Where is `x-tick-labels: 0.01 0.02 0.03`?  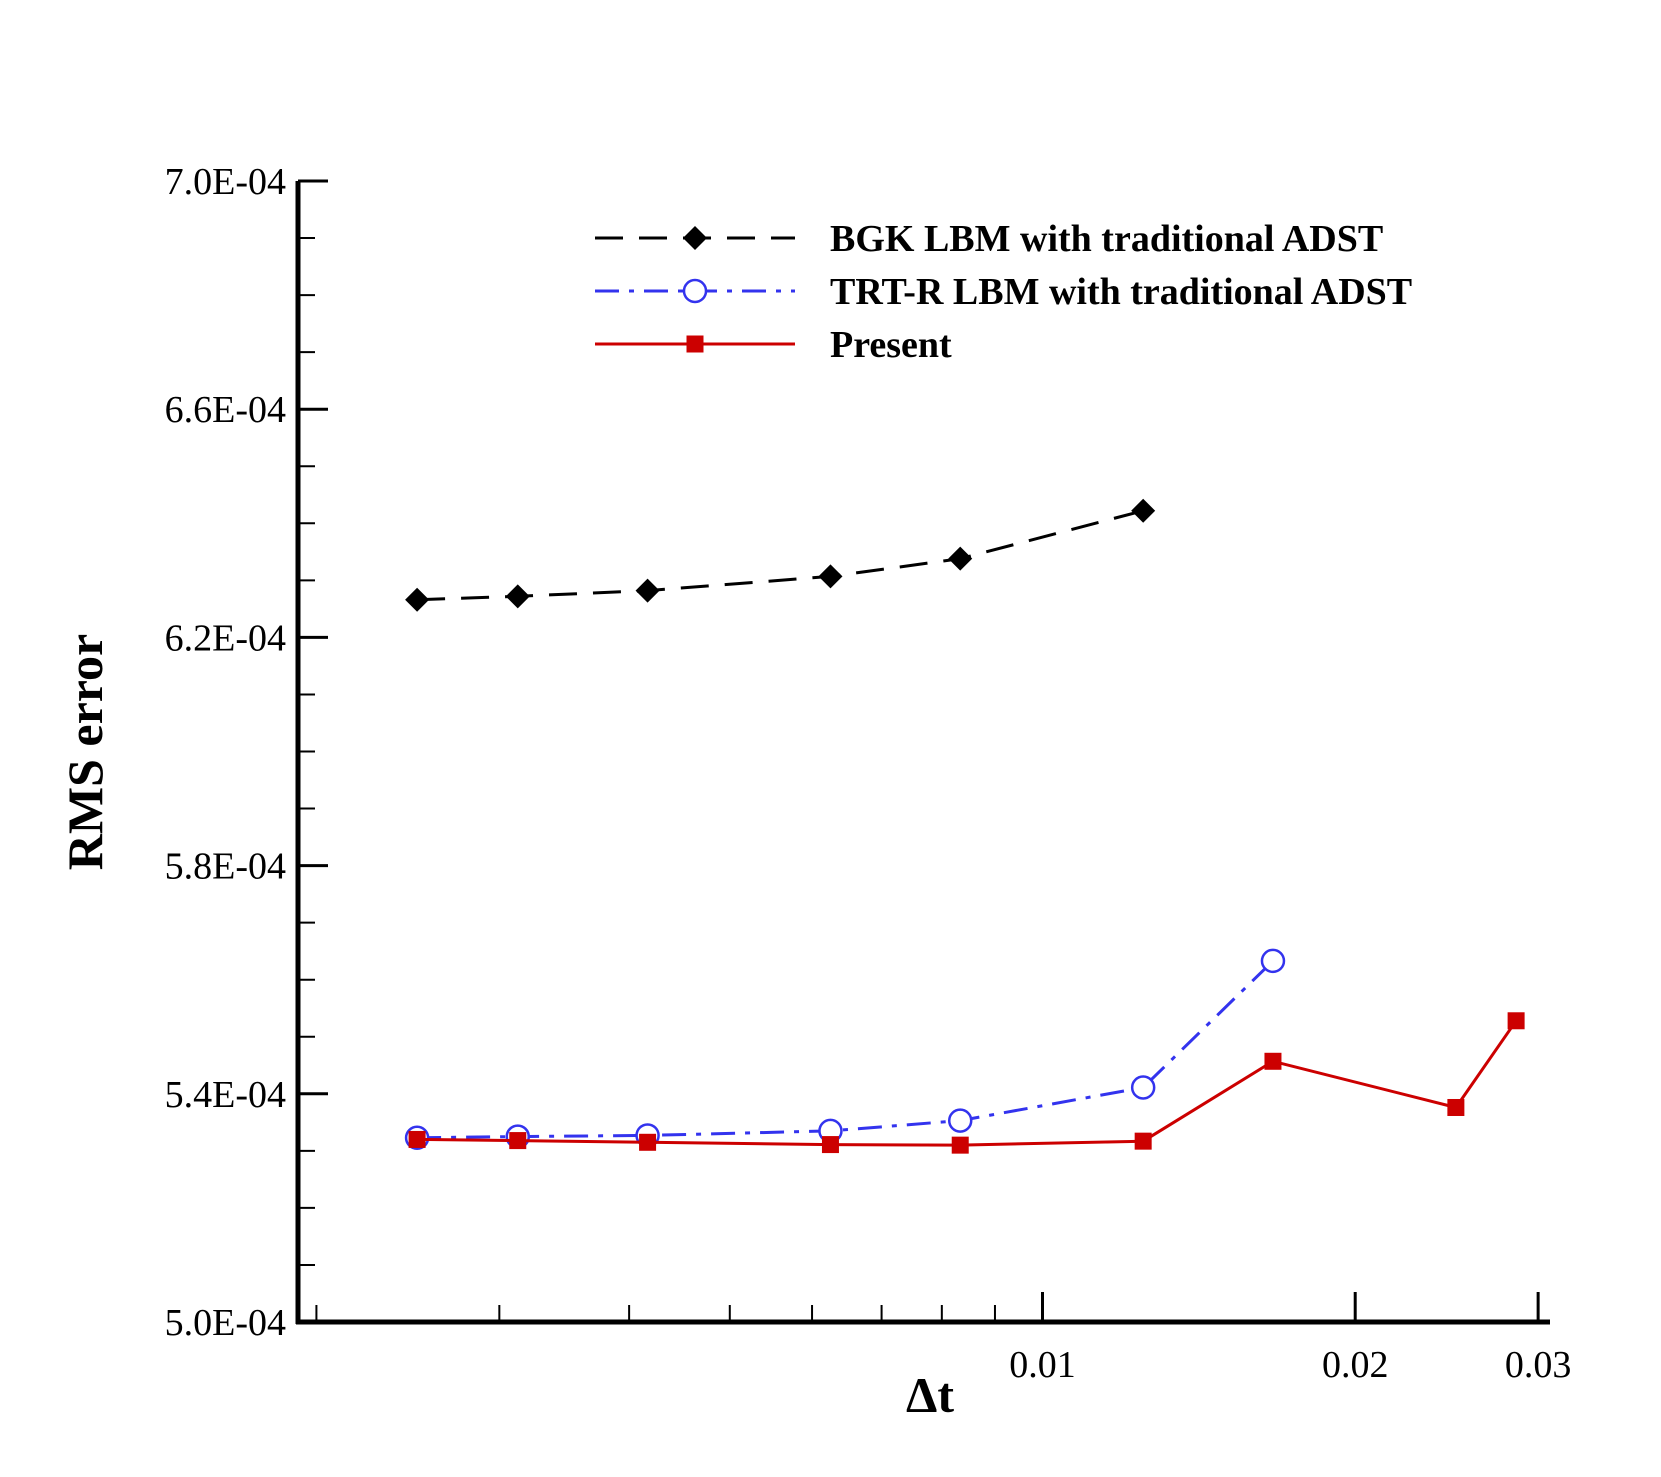 x-tick-labels: 0.01 0.02 0.03 is located at coordinates (1290, 1365).